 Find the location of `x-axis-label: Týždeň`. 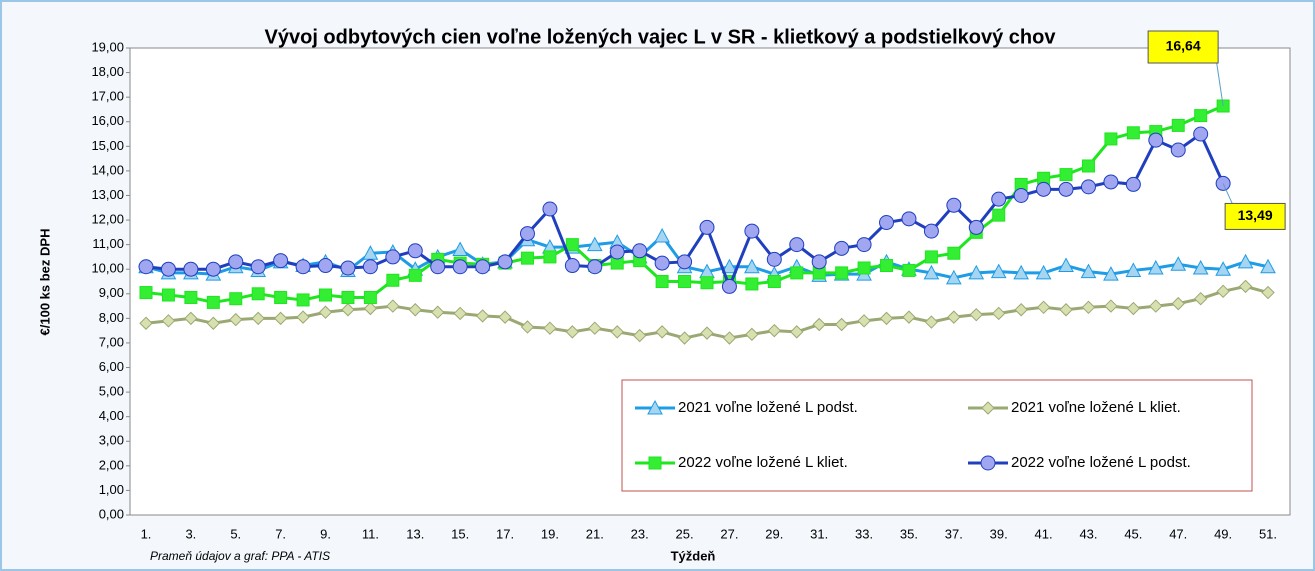

x-axis-label: Týždeň is located at coordinates (693, 555).